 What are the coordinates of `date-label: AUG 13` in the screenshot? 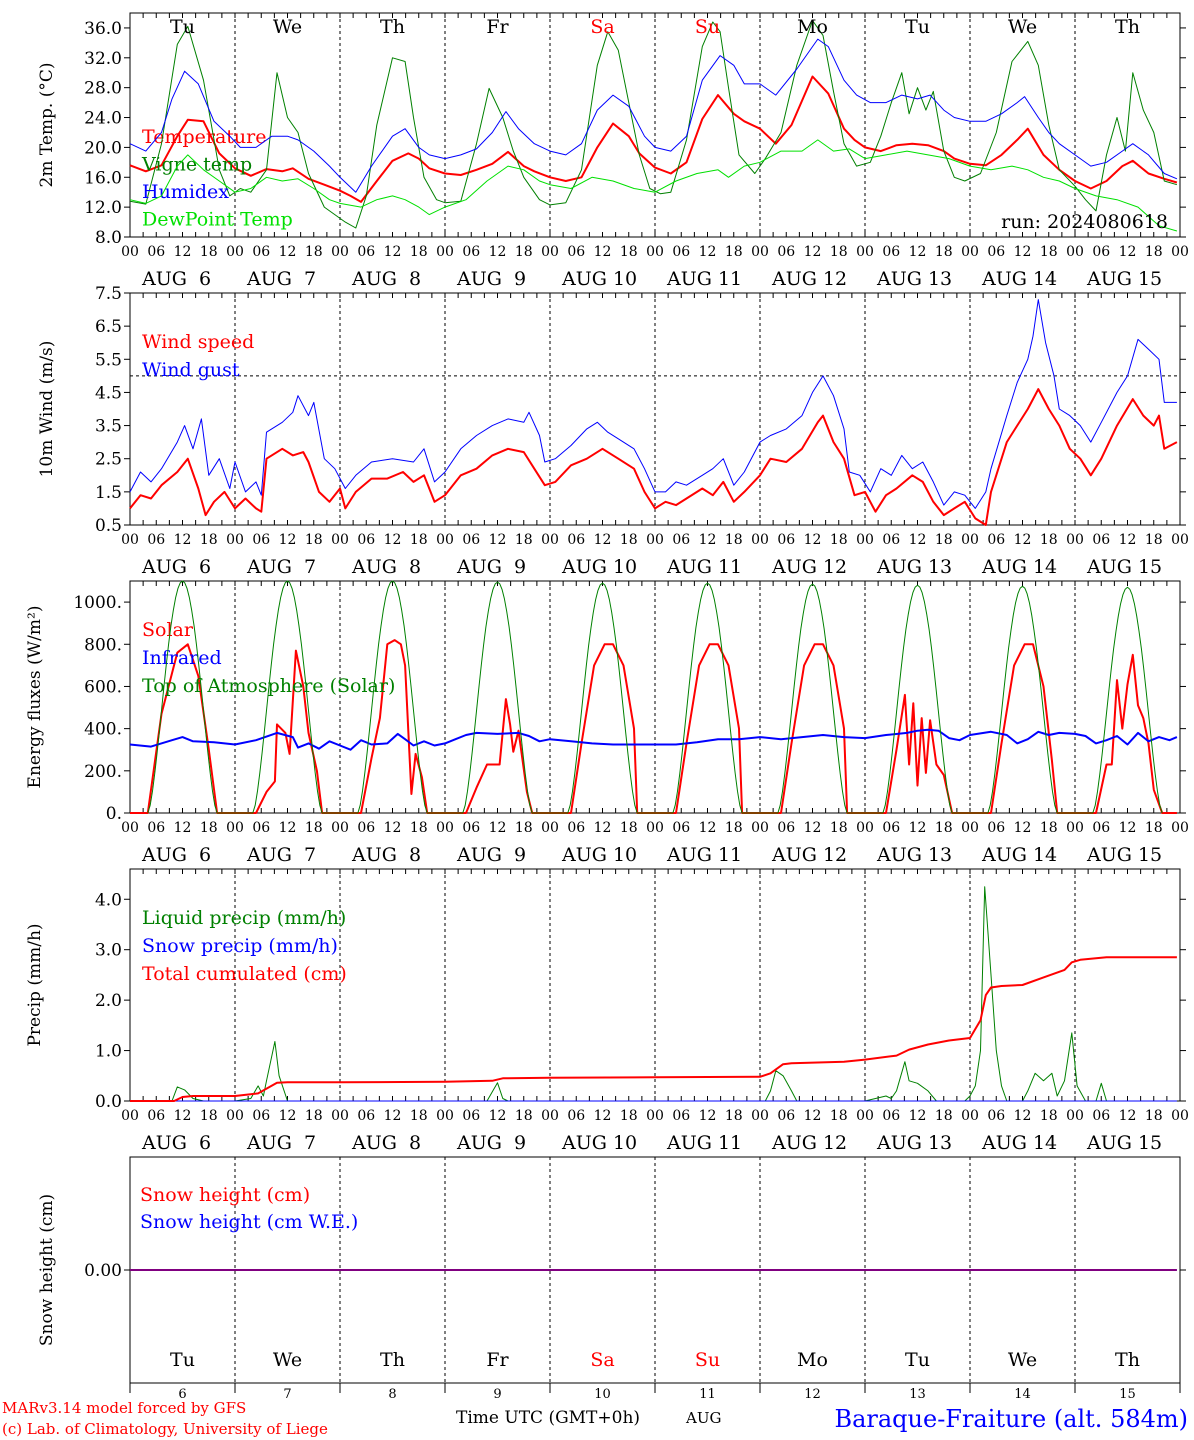 It's located at (914, 567).